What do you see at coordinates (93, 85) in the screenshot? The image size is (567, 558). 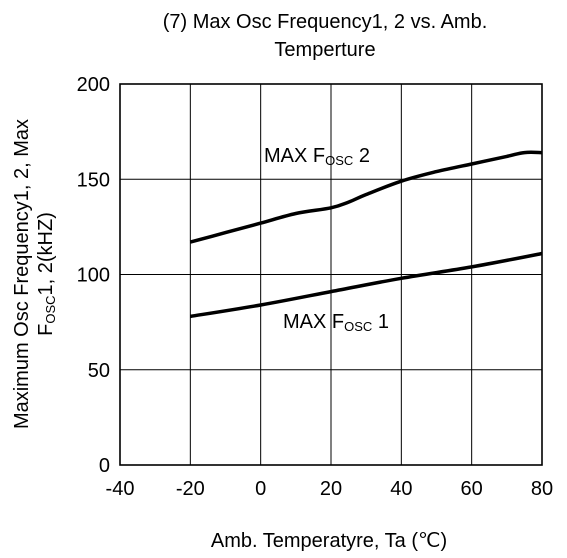 I see `y-tick-label: 200` at bounding box center [93, 85].